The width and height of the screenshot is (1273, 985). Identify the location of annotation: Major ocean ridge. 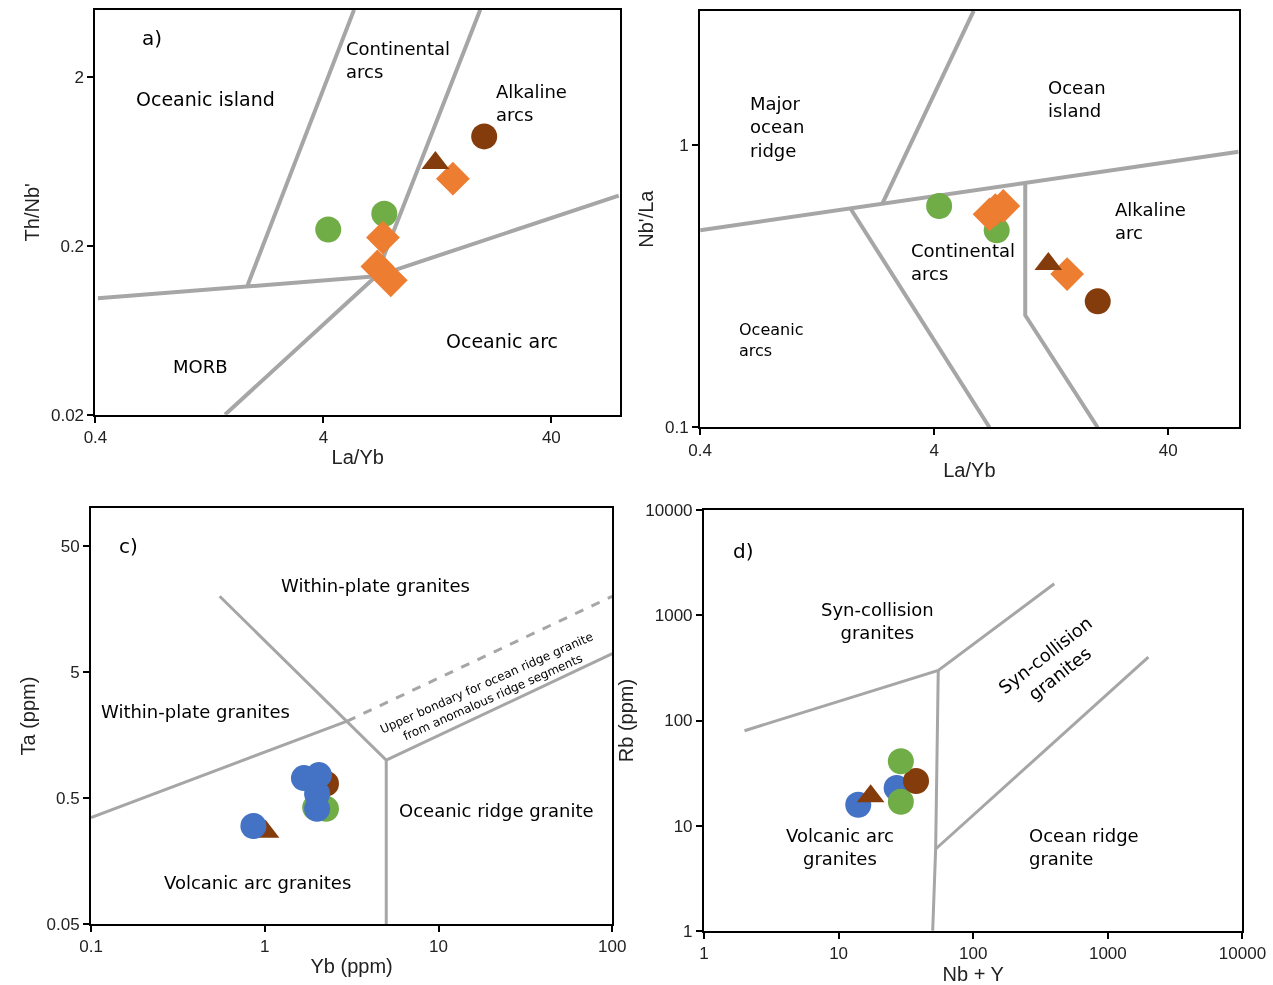
(777, 127).